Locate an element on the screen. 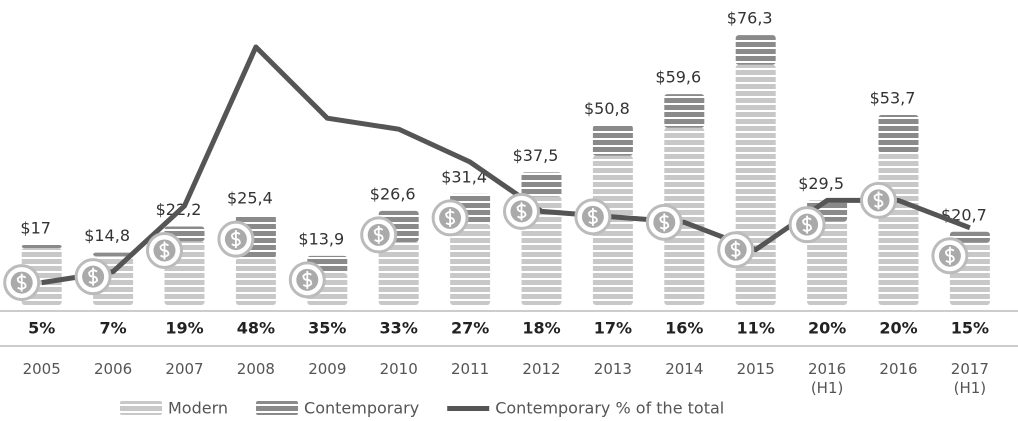  x-tick-label: 2007 is located at coordinates (184, 369).